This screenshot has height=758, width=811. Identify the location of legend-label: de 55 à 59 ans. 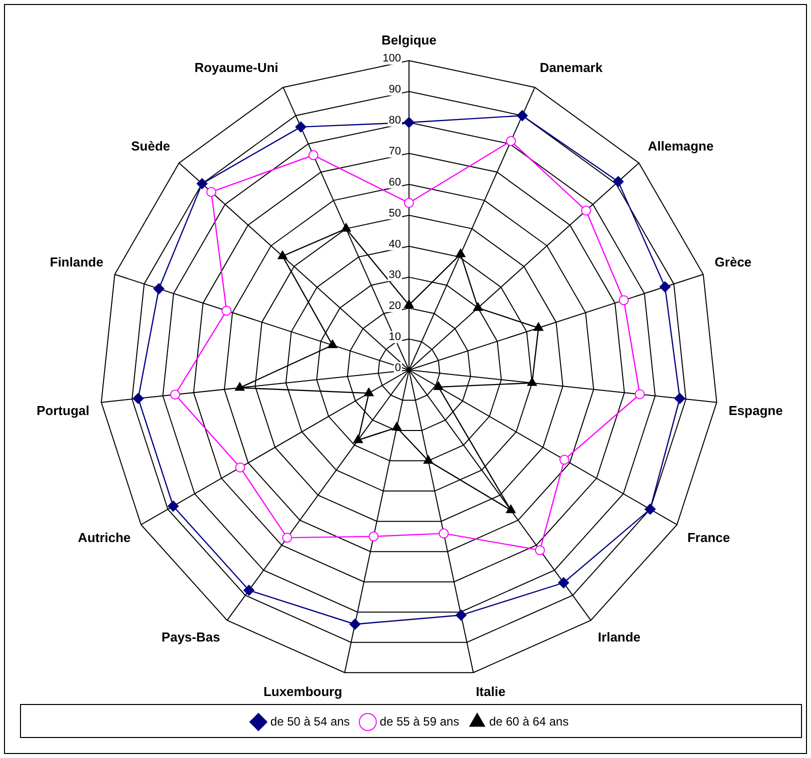
(420, 721).